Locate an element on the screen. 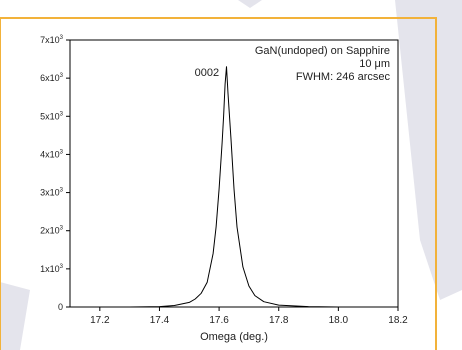 The width and height of the screenshot is (462, 350). y-tick-label: 0 is located at coordinates (60, 307).